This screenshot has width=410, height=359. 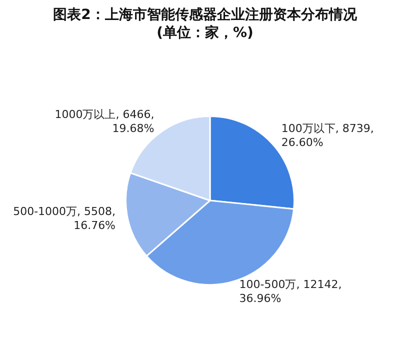 I want to click on slice-label: 100-500万, 12142, 36.96%, so click(x=290, y=292).